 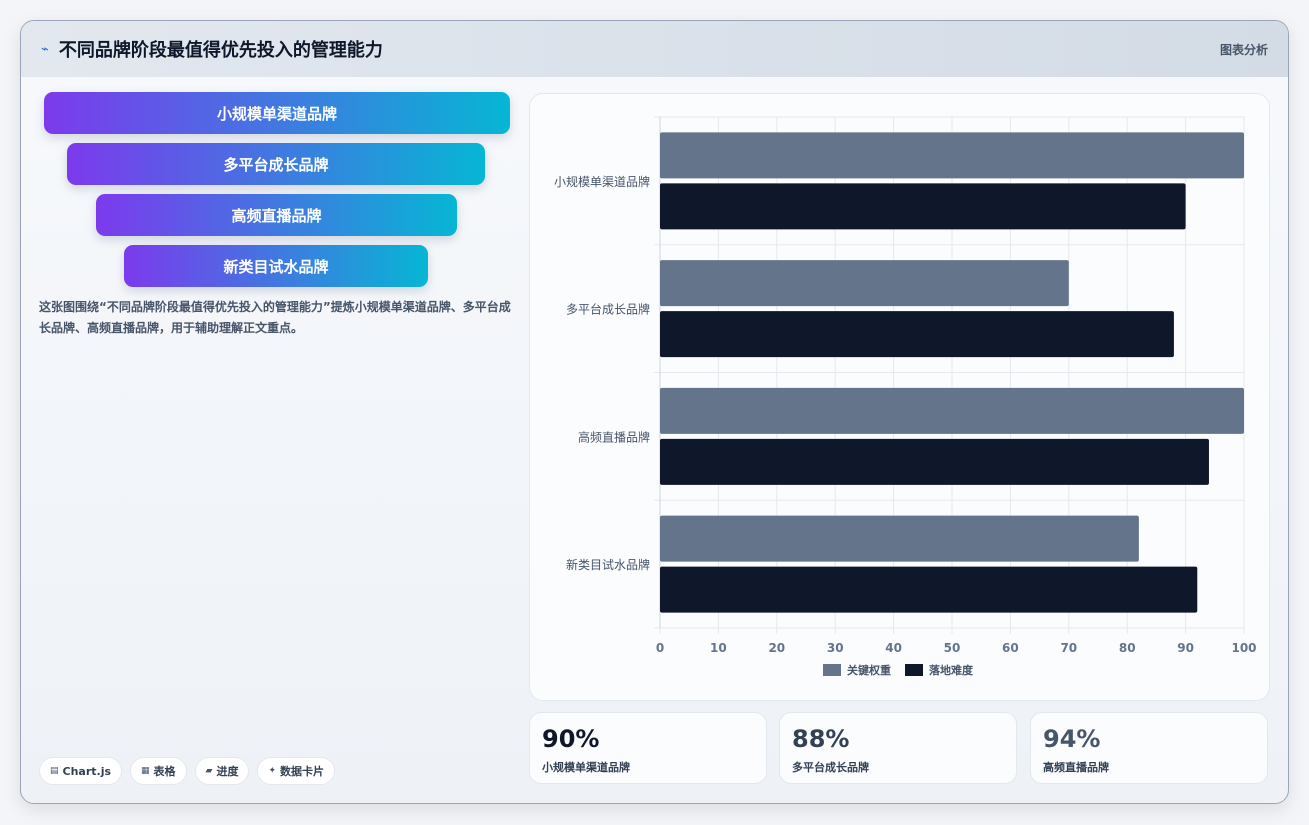 What do you see at coordinates (302, 771) in the screenshot?
I see `chip-label: 数据卡片` at bounding box center [302, 771].